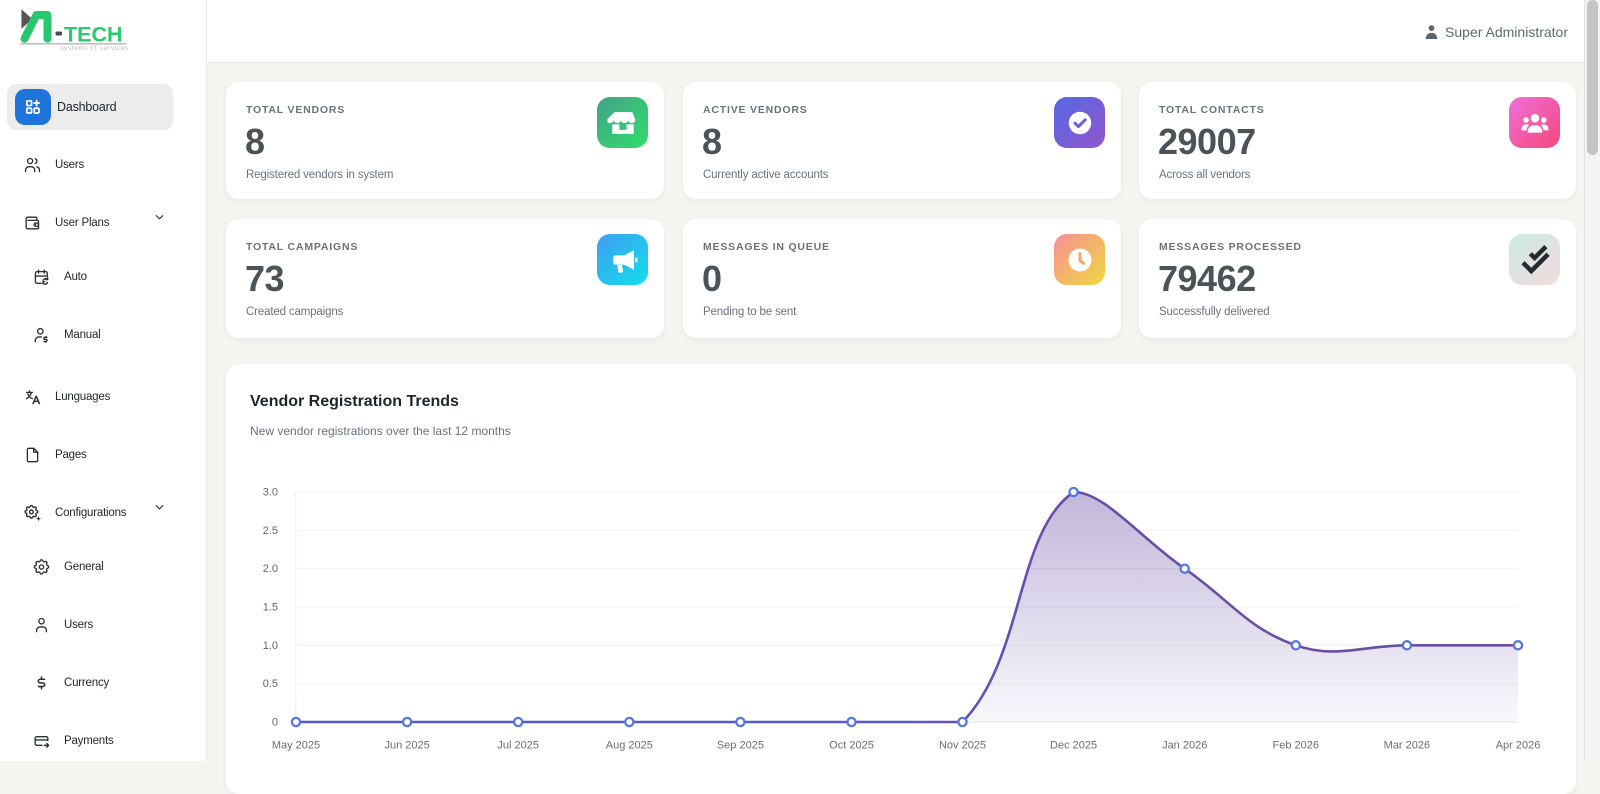 The image size is (1600, 794). What do you see at coordinates (1073, 746) in the screenshot?
I see `svg-text: Dec 2025` at bounding box center [1073, 746].